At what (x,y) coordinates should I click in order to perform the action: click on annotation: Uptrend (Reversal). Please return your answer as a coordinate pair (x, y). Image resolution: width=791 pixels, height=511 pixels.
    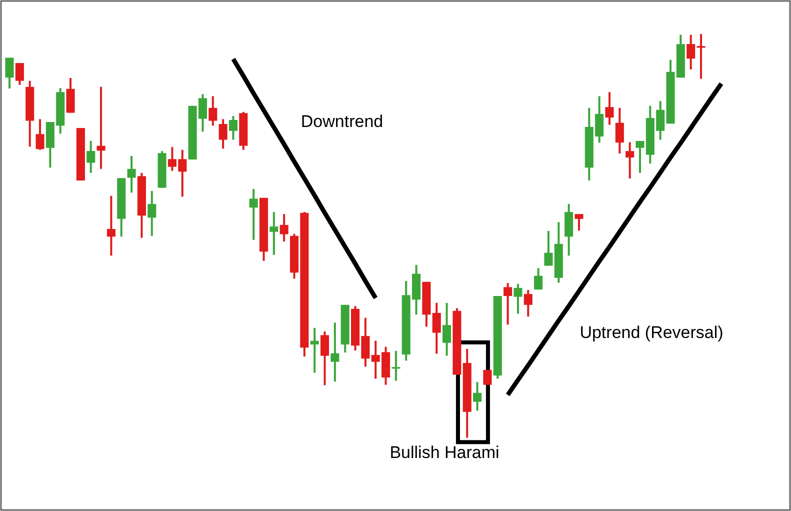
    Looking at the image, I should click on (652, 332).